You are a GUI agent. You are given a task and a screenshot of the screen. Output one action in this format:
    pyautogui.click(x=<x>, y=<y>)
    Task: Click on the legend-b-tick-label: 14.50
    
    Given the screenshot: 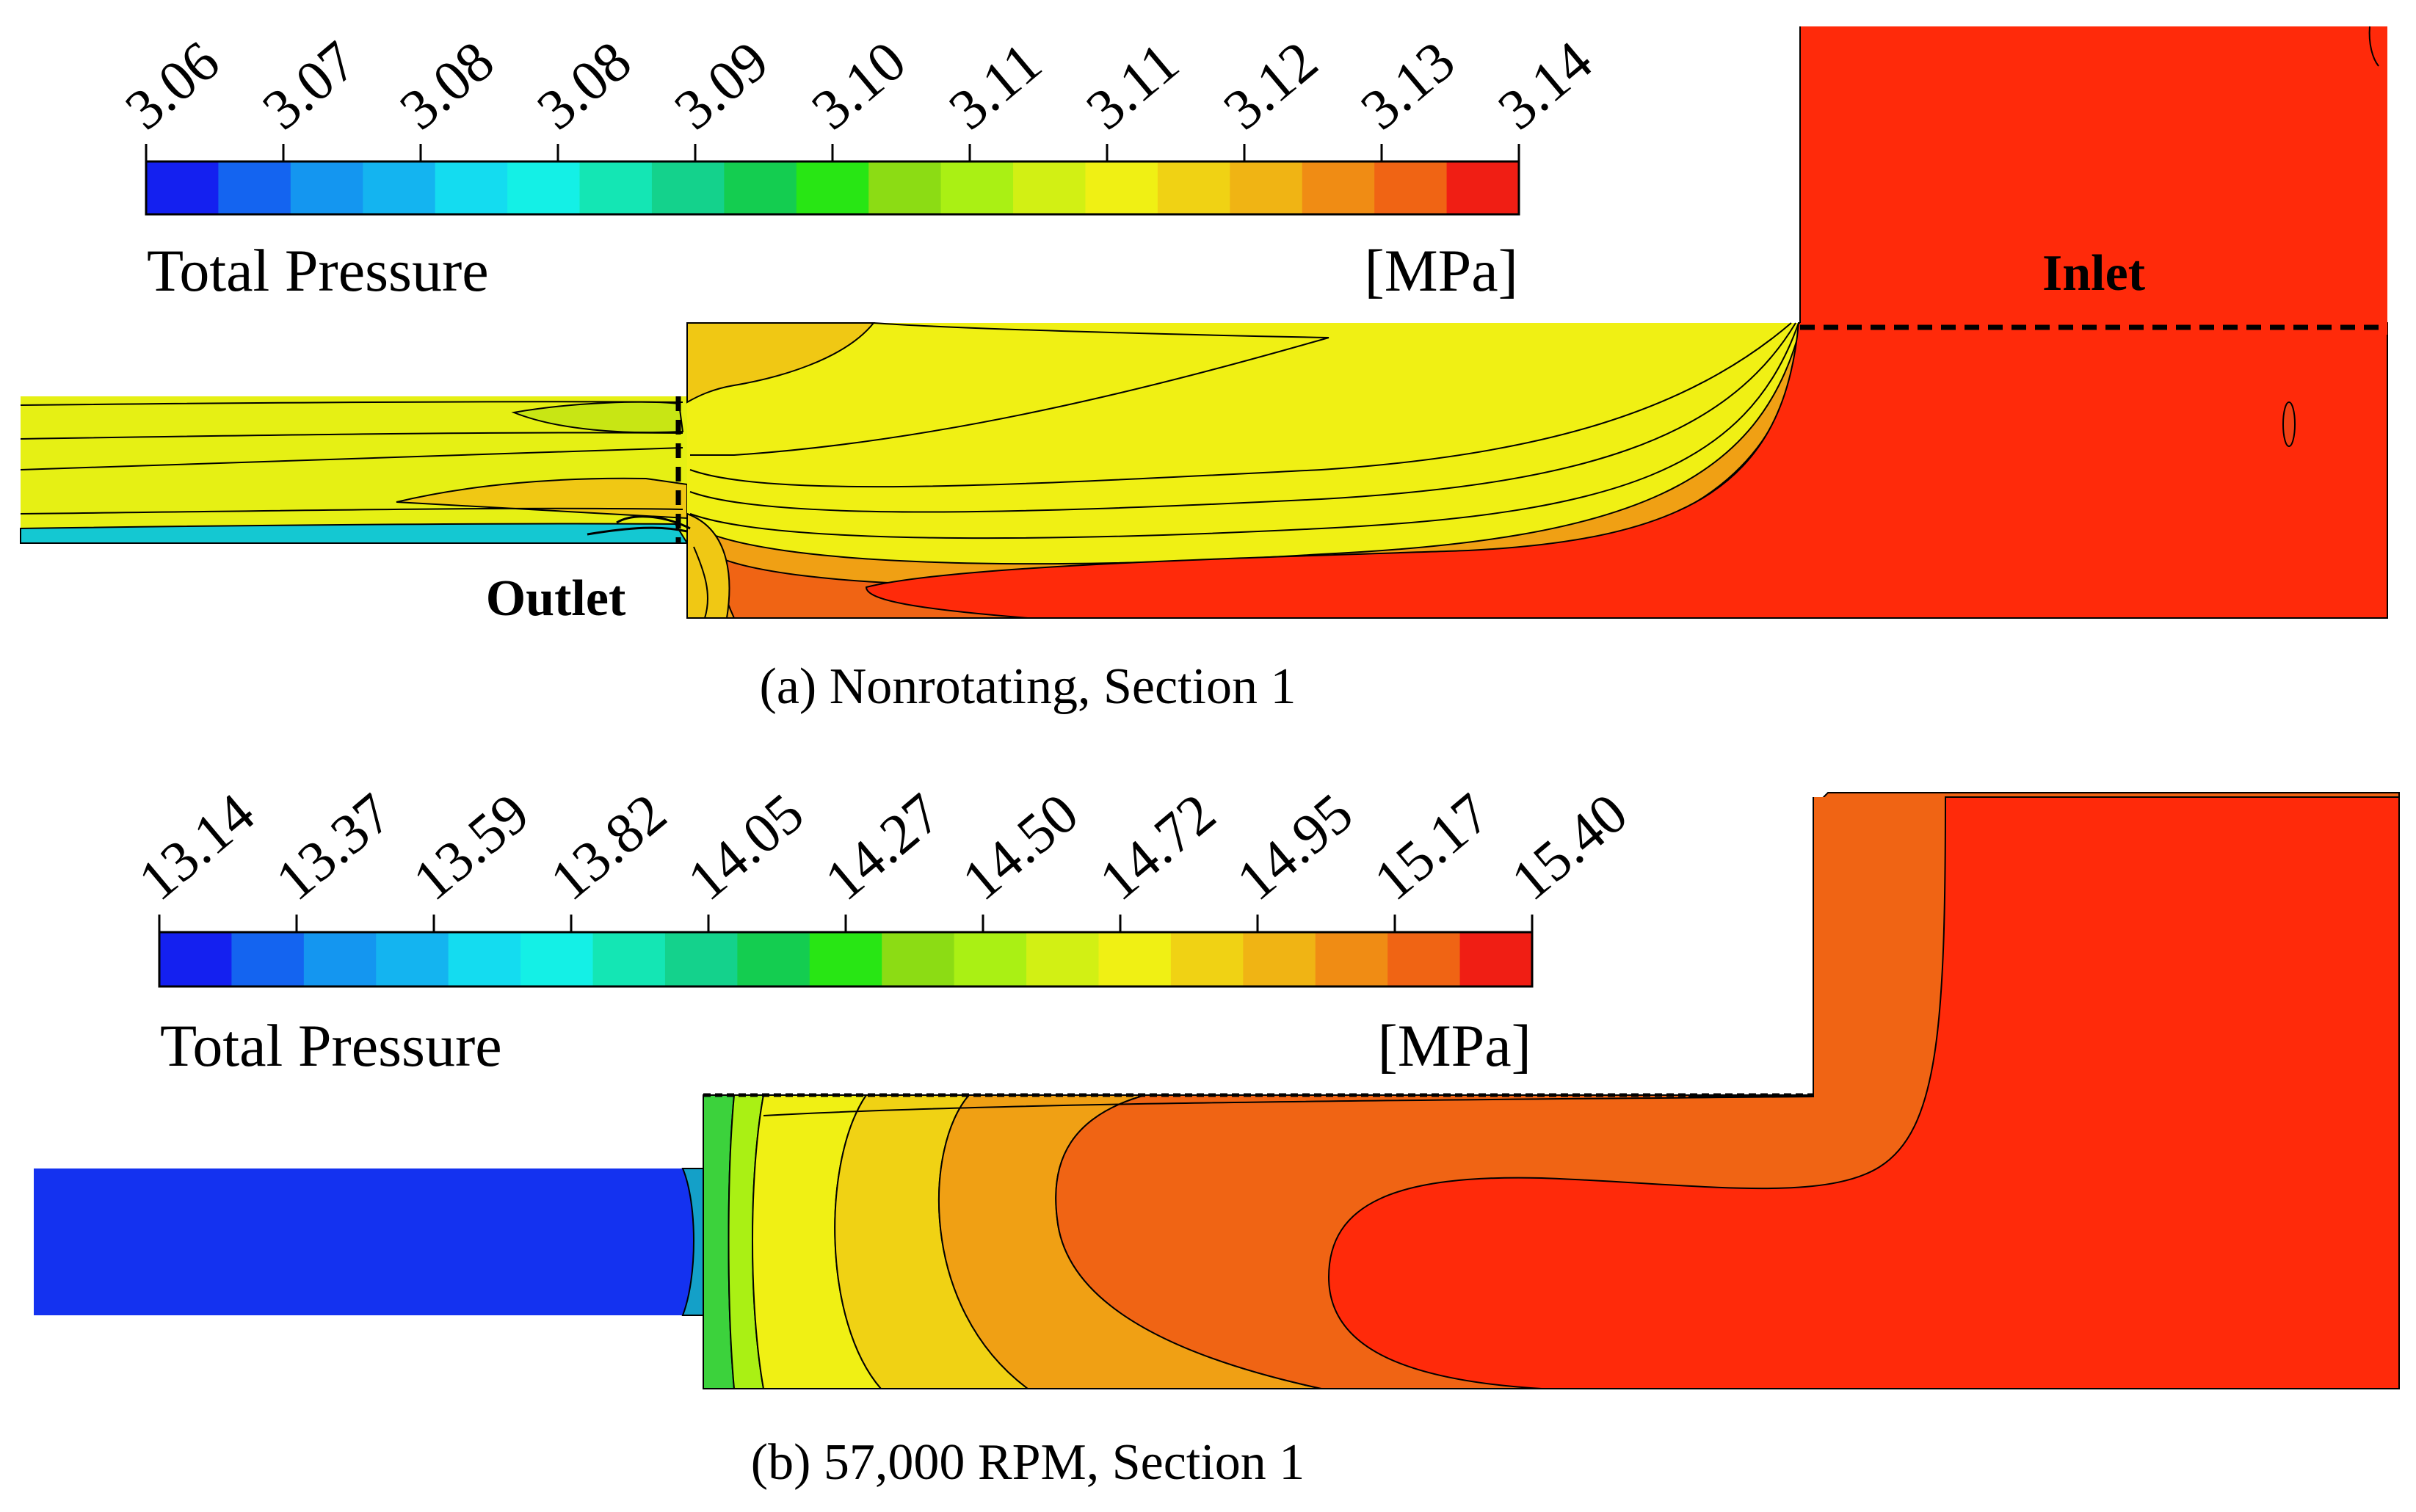 What is the action you would take?
    pyautogui.click(x=1020, y=846)
    